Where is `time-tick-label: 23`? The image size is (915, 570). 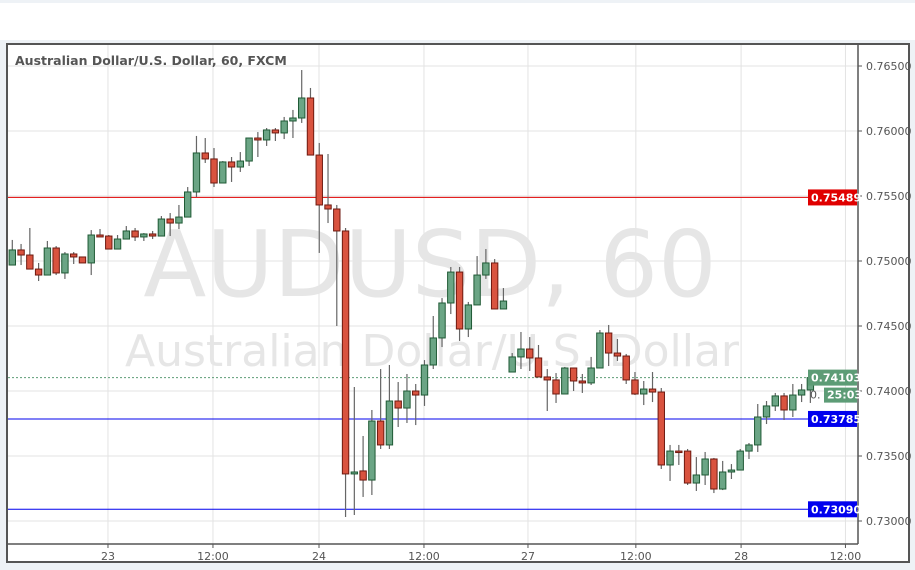 time-tick-label: 23 is located at coordinates (108, 556).